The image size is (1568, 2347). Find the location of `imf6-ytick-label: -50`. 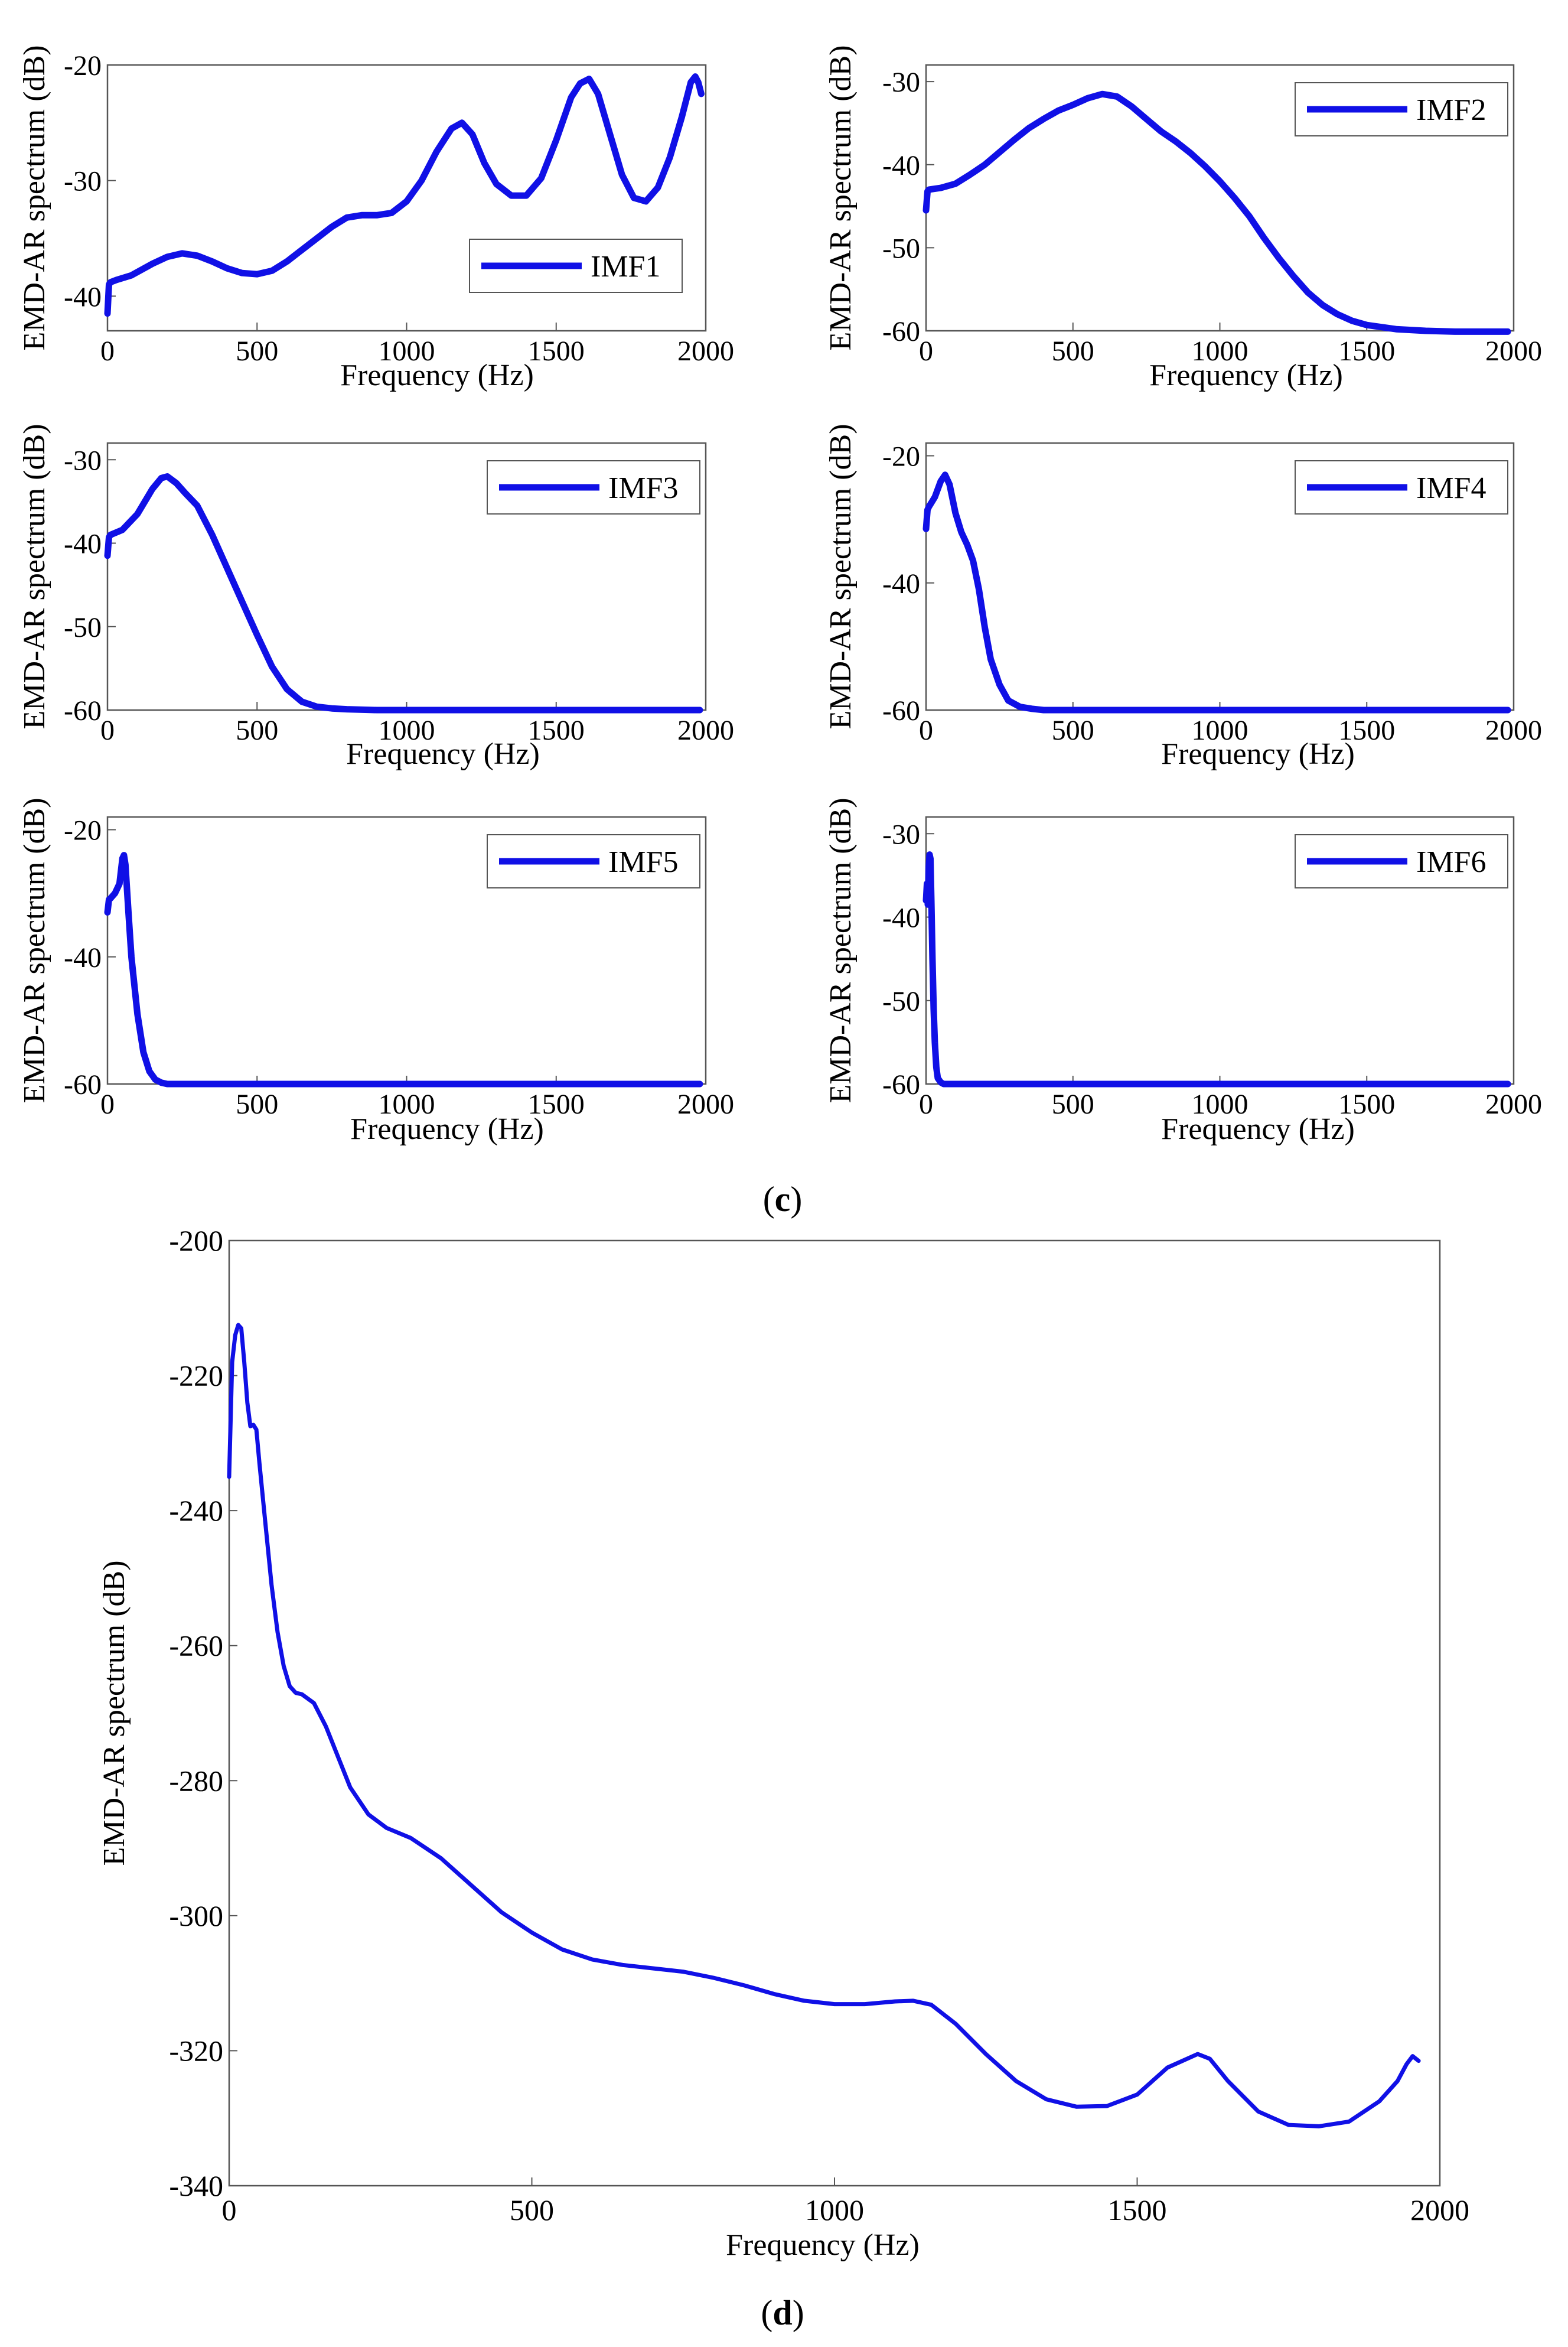

imf6-ytick-label: -50 is located at coordinates (901, 1001).